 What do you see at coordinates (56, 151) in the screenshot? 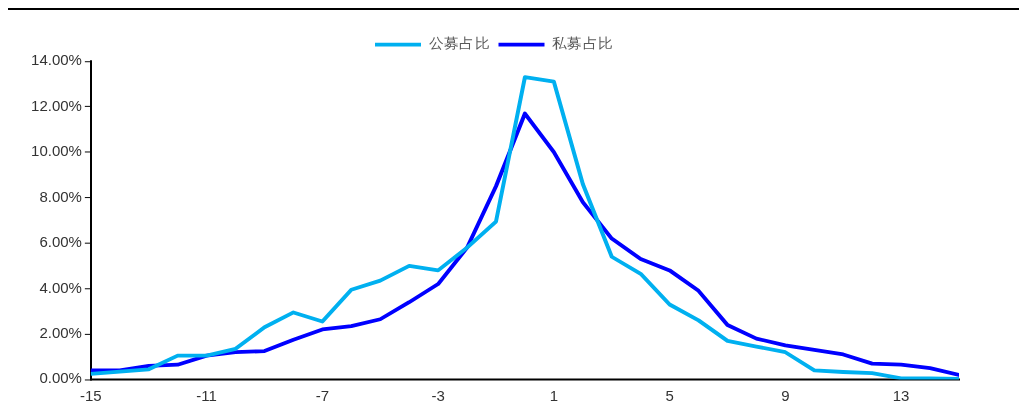
I see `y-tick-label: 10.00%` at bounding box center [56, 151].